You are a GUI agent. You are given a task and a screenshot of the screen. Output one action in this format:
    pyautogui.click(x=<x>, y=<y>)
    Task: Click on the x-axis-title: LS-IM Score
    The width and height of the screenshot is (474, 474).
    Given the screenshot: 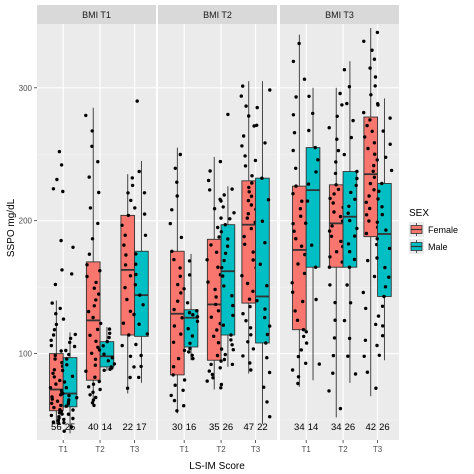 What is the action you would take?
    pyautogui.click(x=217, y=466)
    